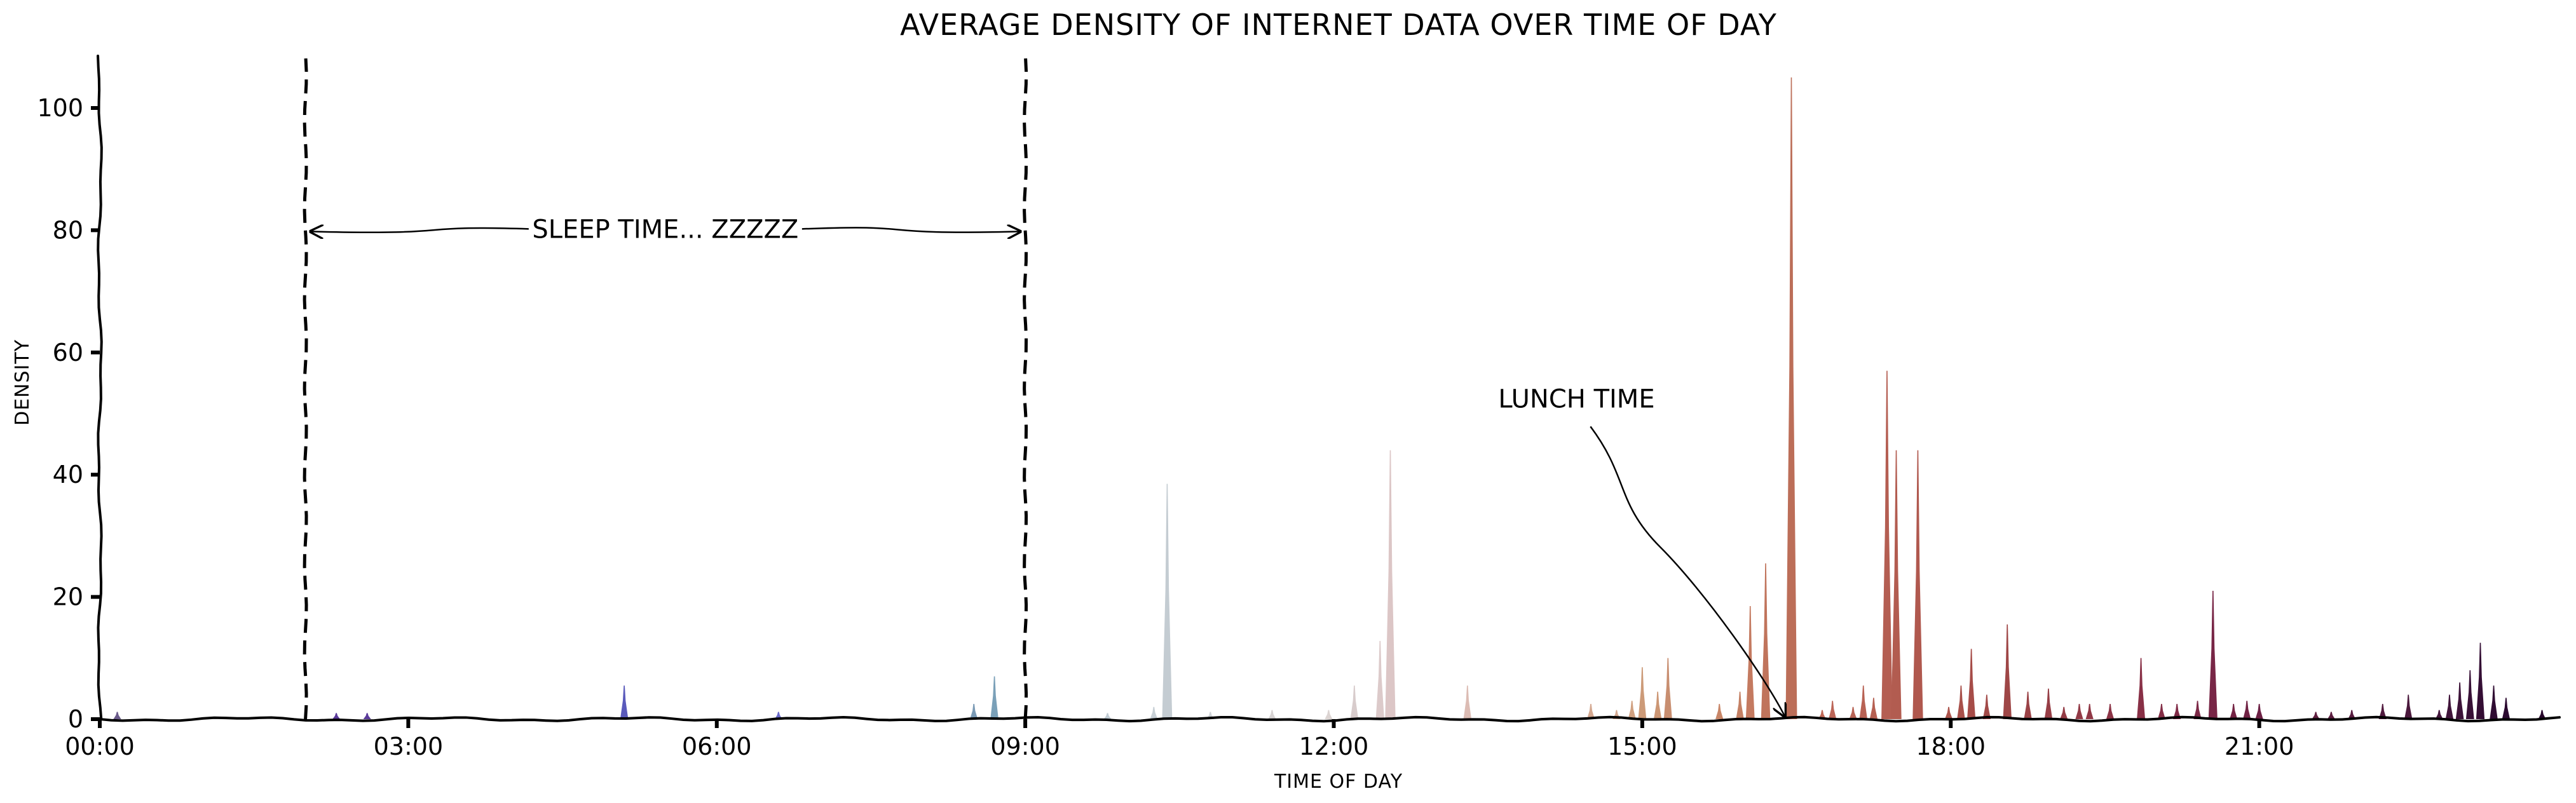  Describe the element at coordinates (60, 108) in the screenshot. I see `y-tick-label: 100` at that location.